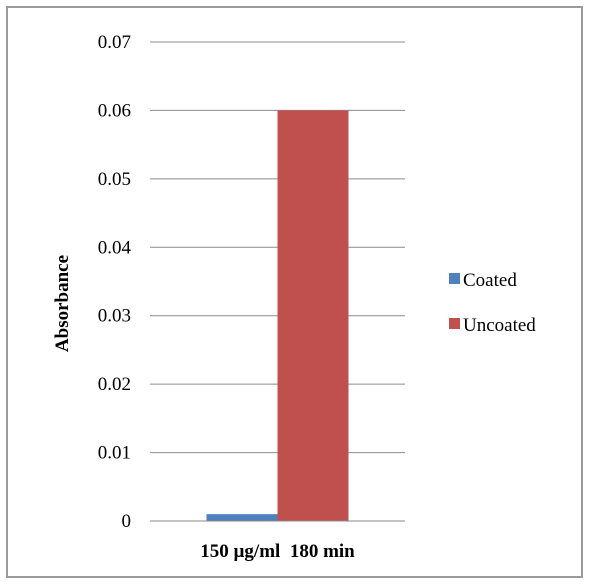  Describe the element at coordinates (114, 316) in the screenshot. I see `y-tick-label: 0.03` at that location.